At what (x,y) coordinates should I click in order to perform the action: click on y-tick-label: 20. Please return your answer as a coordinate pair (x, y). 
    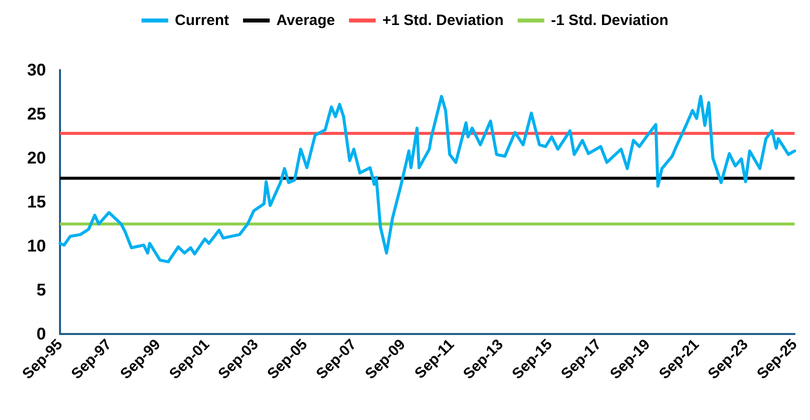
    Looking at the image, I should click on (36, 158).